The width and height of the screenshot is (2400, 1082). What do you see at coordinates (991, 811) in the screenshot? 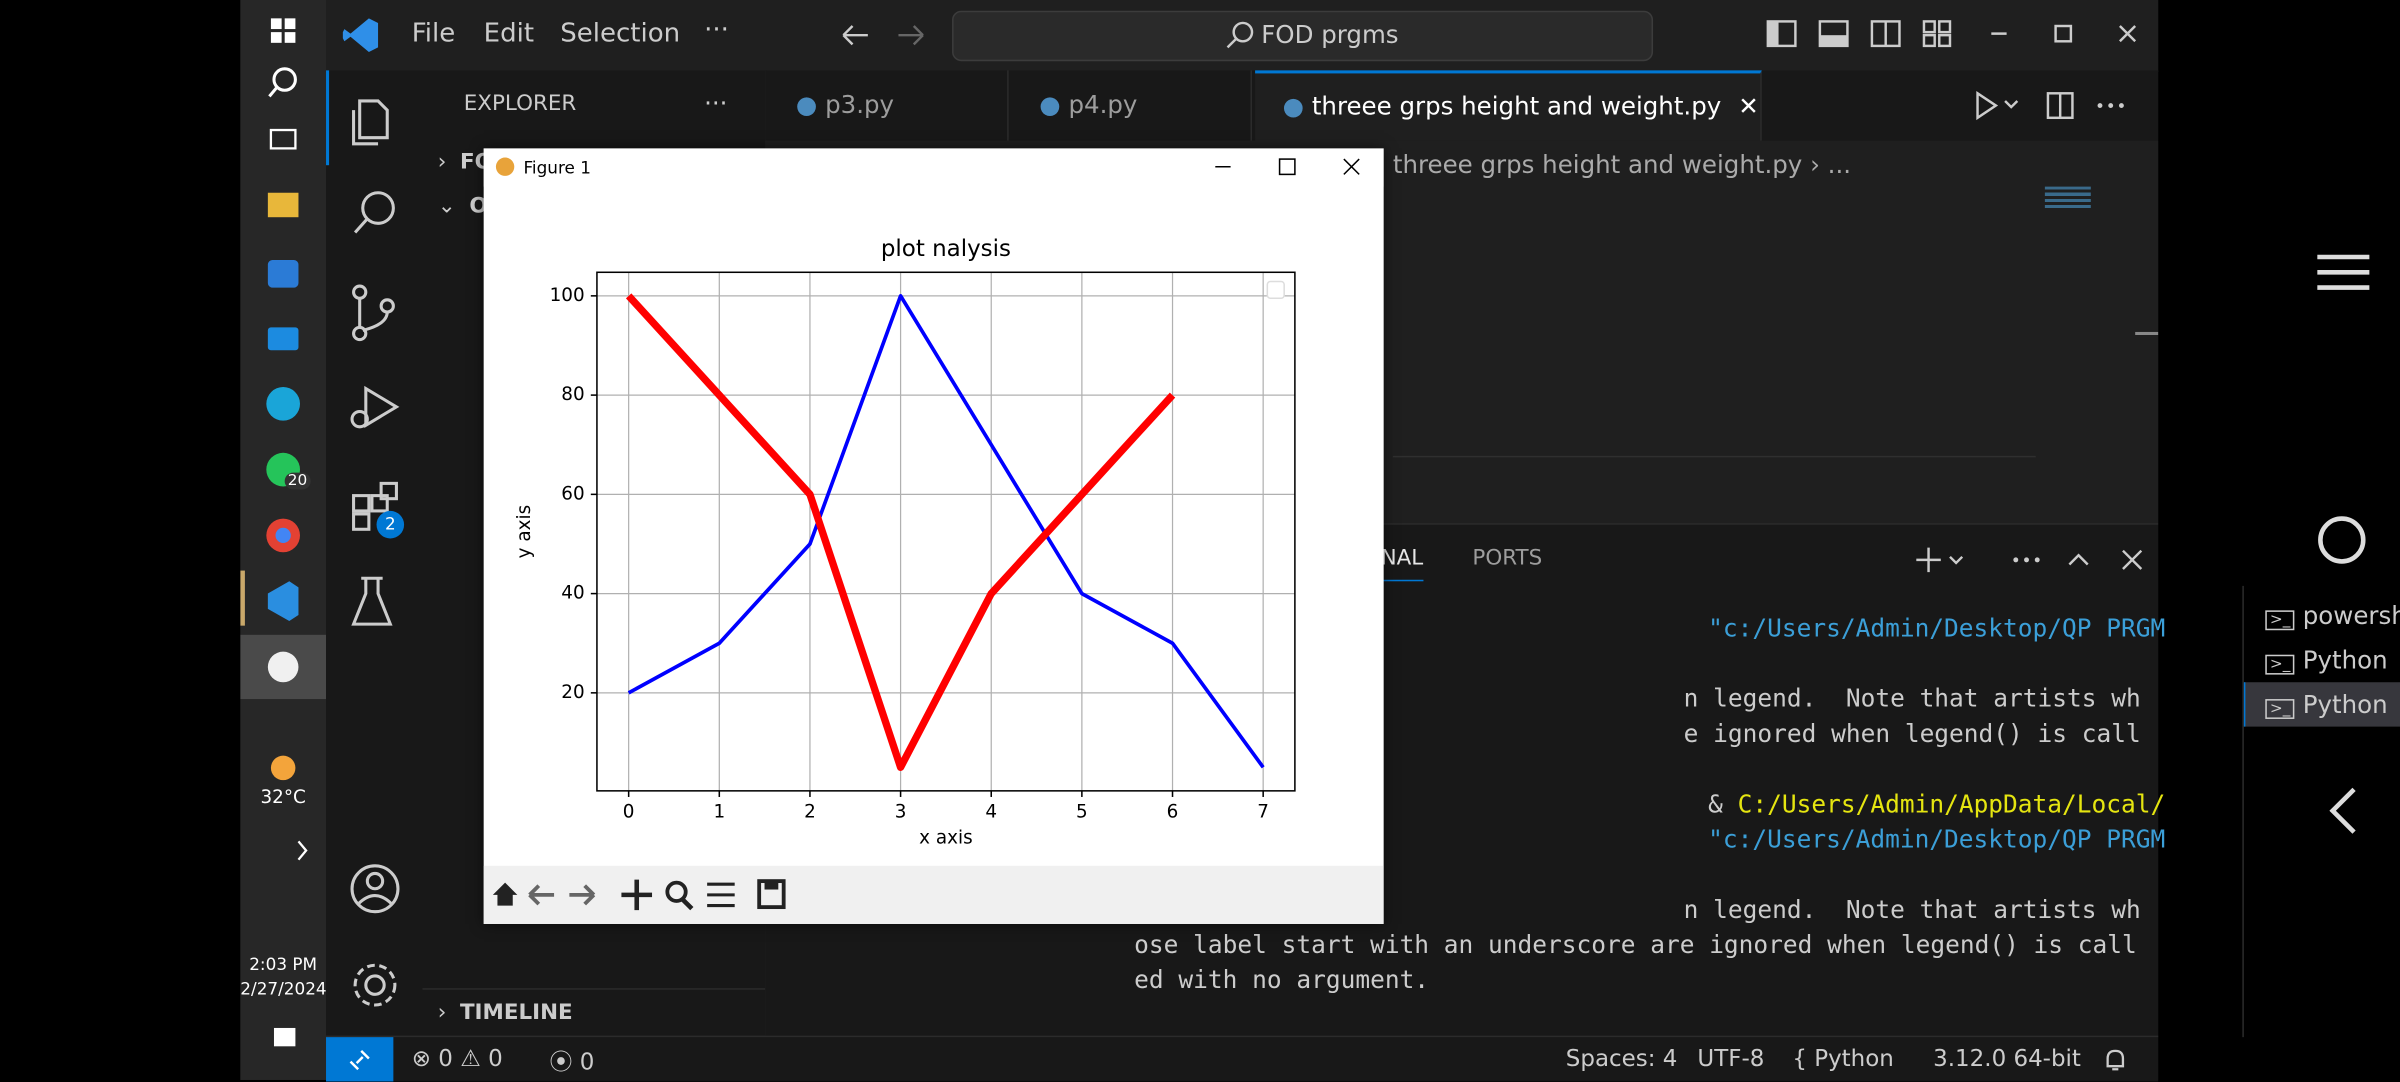
I see `x-tick-label: 4` at bounding box center [991, 811].